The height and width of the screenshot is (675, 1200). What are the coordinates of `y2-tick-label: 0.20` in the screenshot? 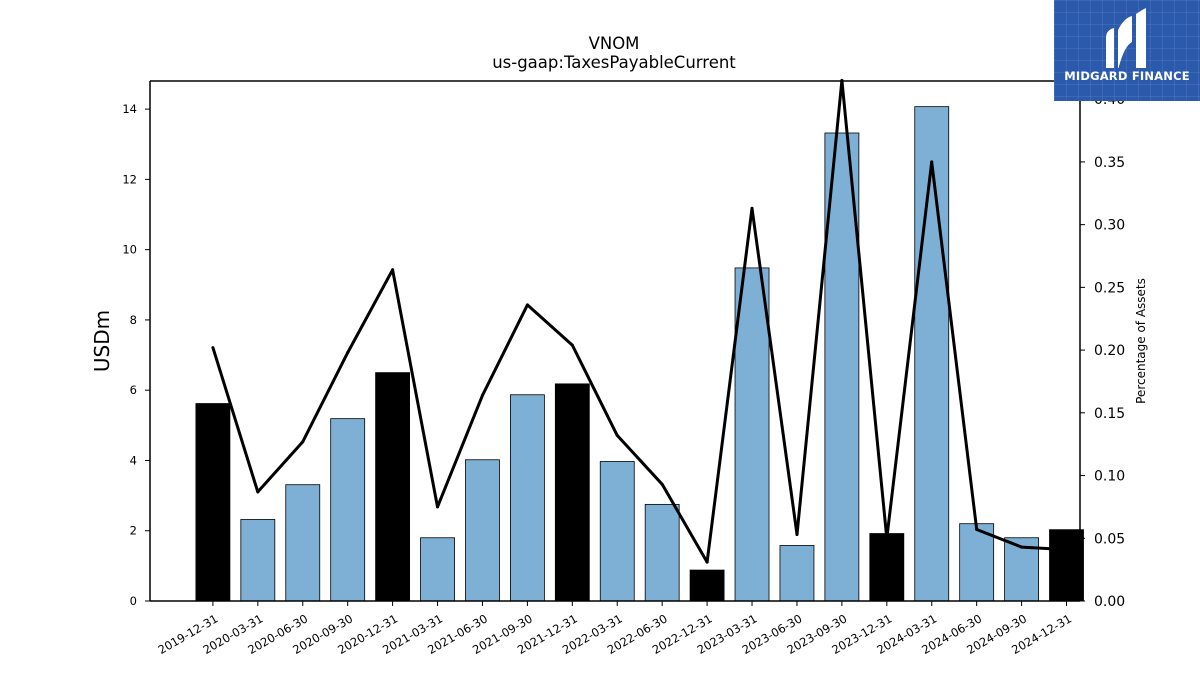 It's located at (1109, 351).